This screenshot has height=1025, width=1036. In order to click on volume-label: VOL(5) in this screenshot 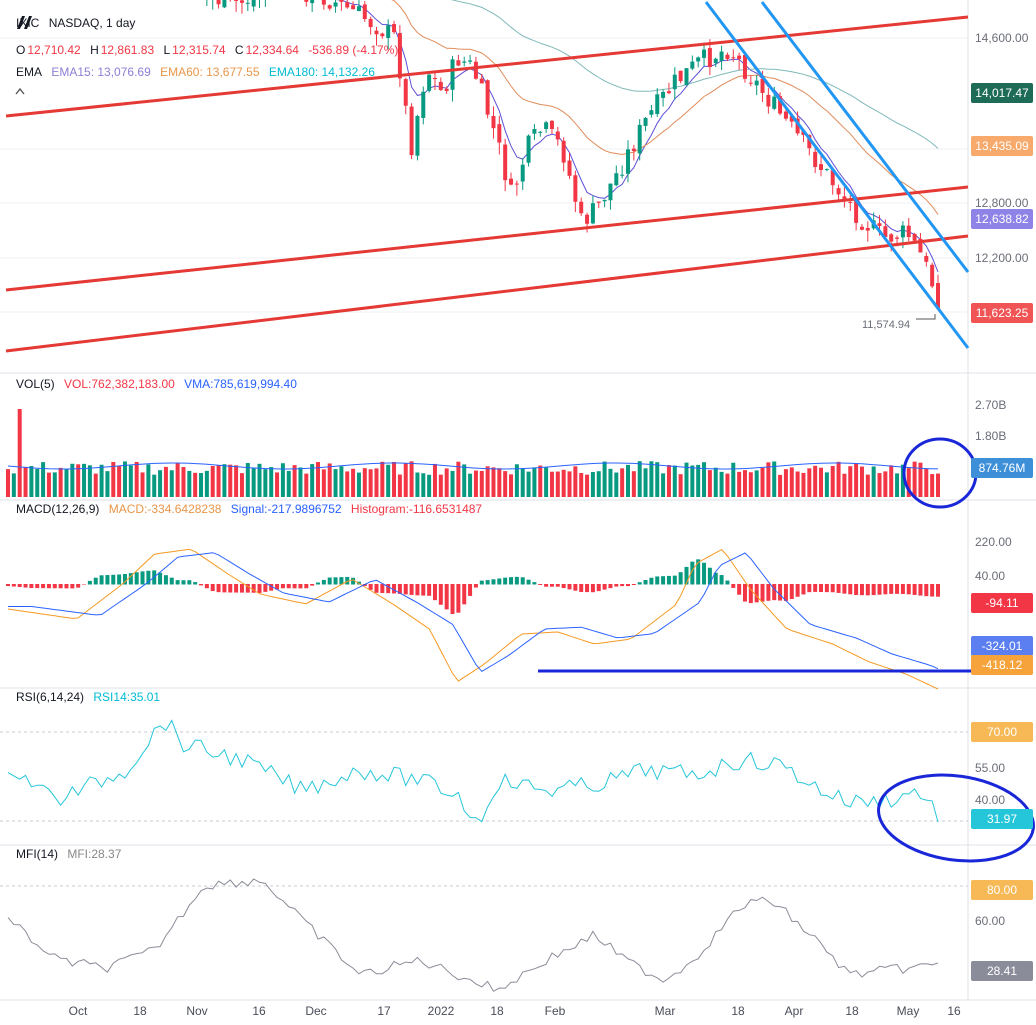, I will do `click(35, 384)`.